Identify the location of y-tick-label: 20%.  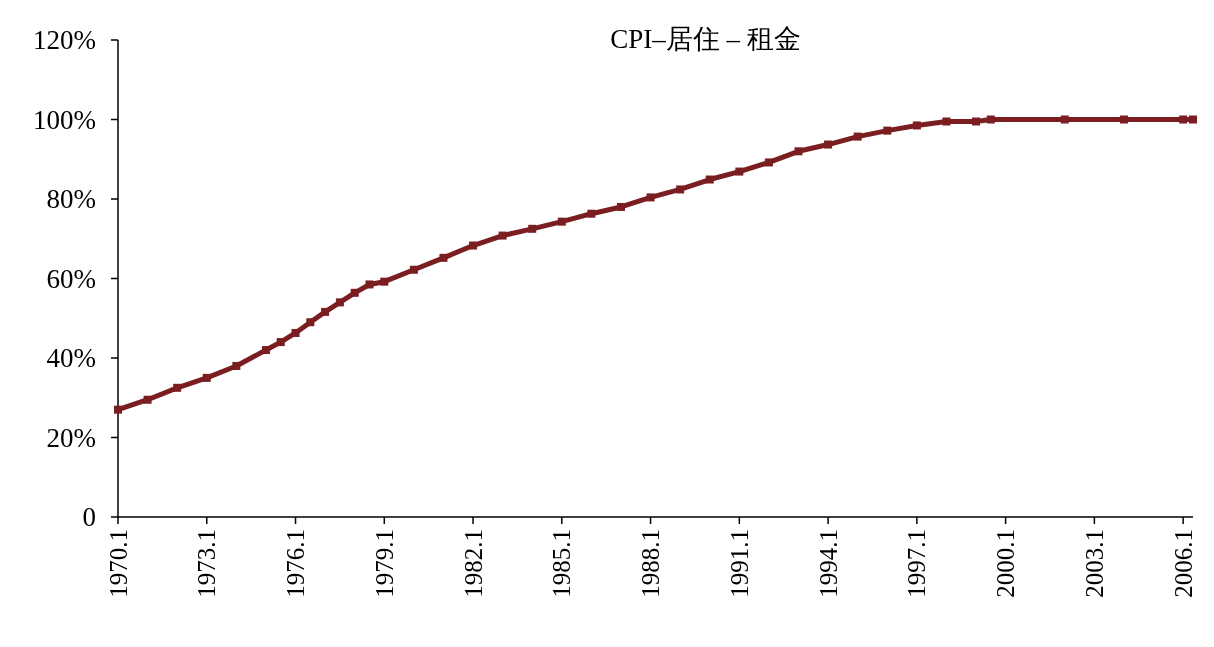
(71, 437).